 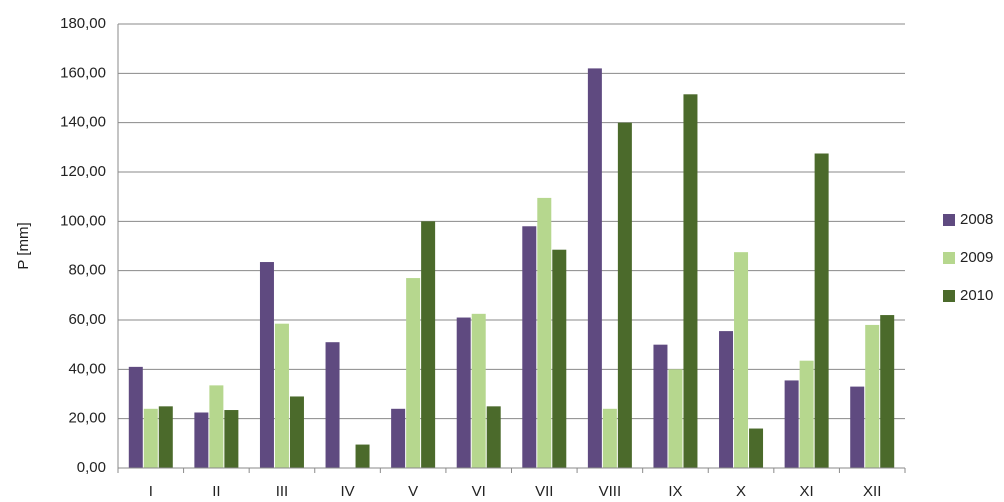 I want to click on y-axis-label: P [mm], so click(x=23, y=245).